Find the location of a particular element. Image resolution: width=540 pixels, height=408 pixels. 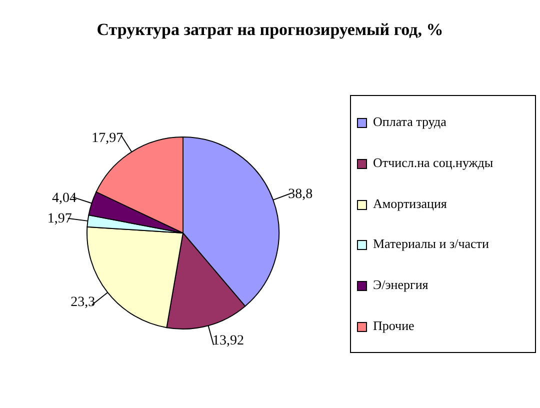

data-label: 4,04 is located at coordinates (64, 198).